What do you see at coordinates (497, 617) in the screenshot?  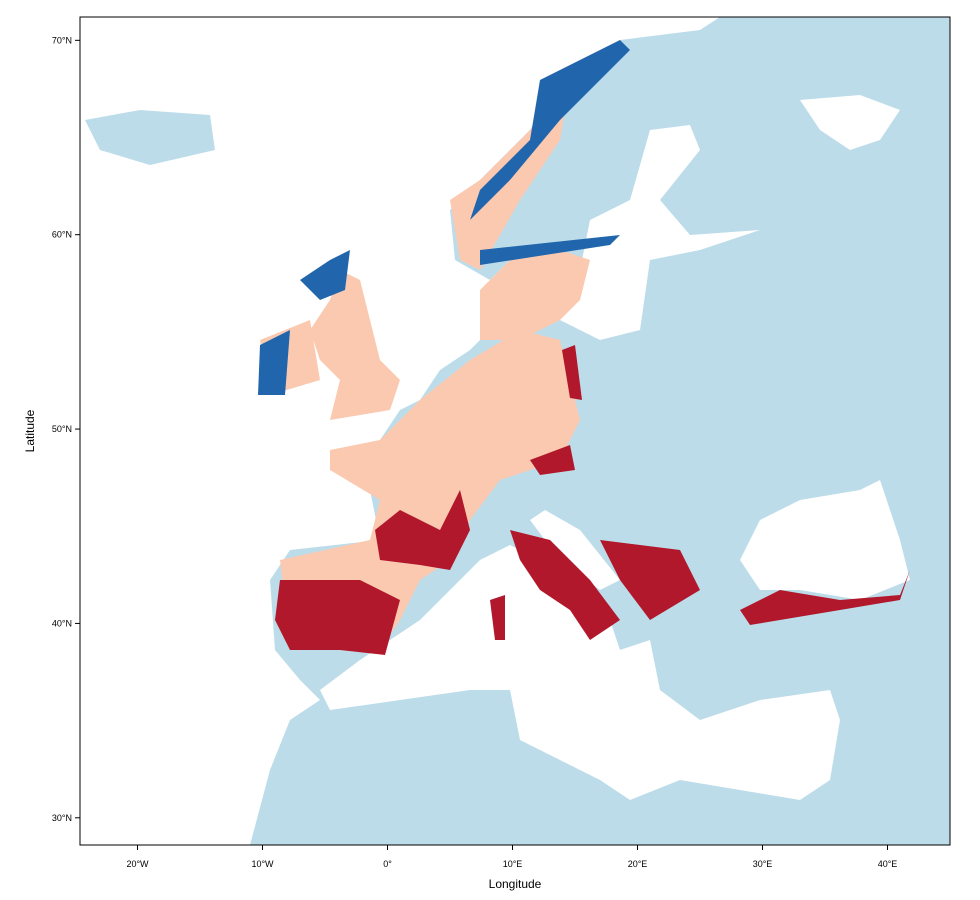 I see `sardinia-zone` at bounding box center [497, 617].